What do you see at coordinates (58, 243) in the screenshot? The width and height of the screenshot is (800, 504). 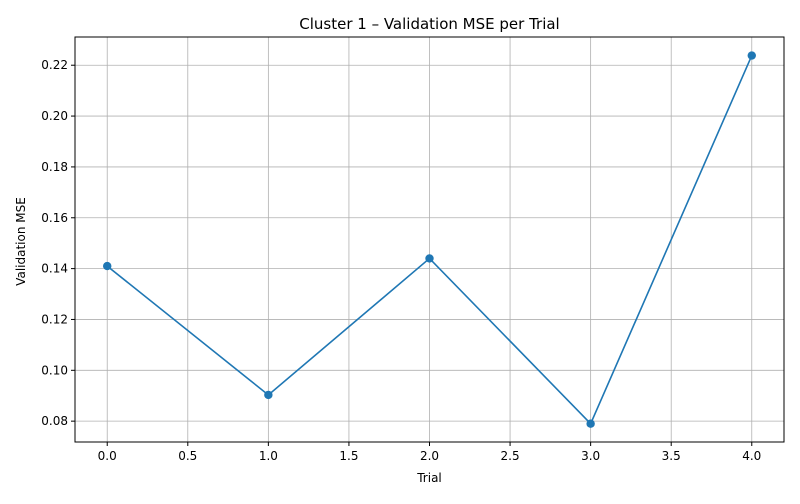 I see `y-axis-ticks: 0.08 0.10 0.12 0.14 0.16 0.18 0.20 0.22` at bounding box center [58, 243].